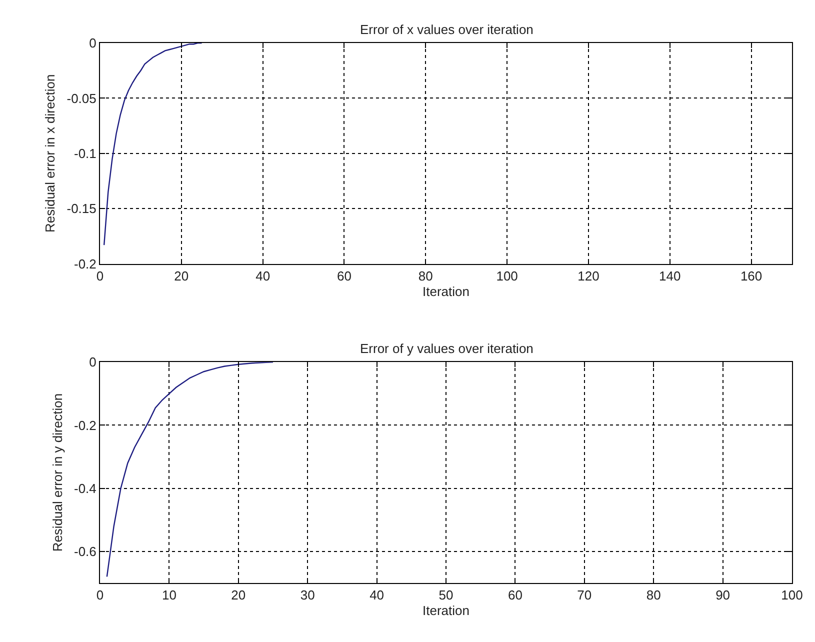 Image resolution: width=815 pixels, height=642 pixels. Describe the element at coordinates (670, 276) in the screenshot. I see `x-tick-label: 140` at that location.